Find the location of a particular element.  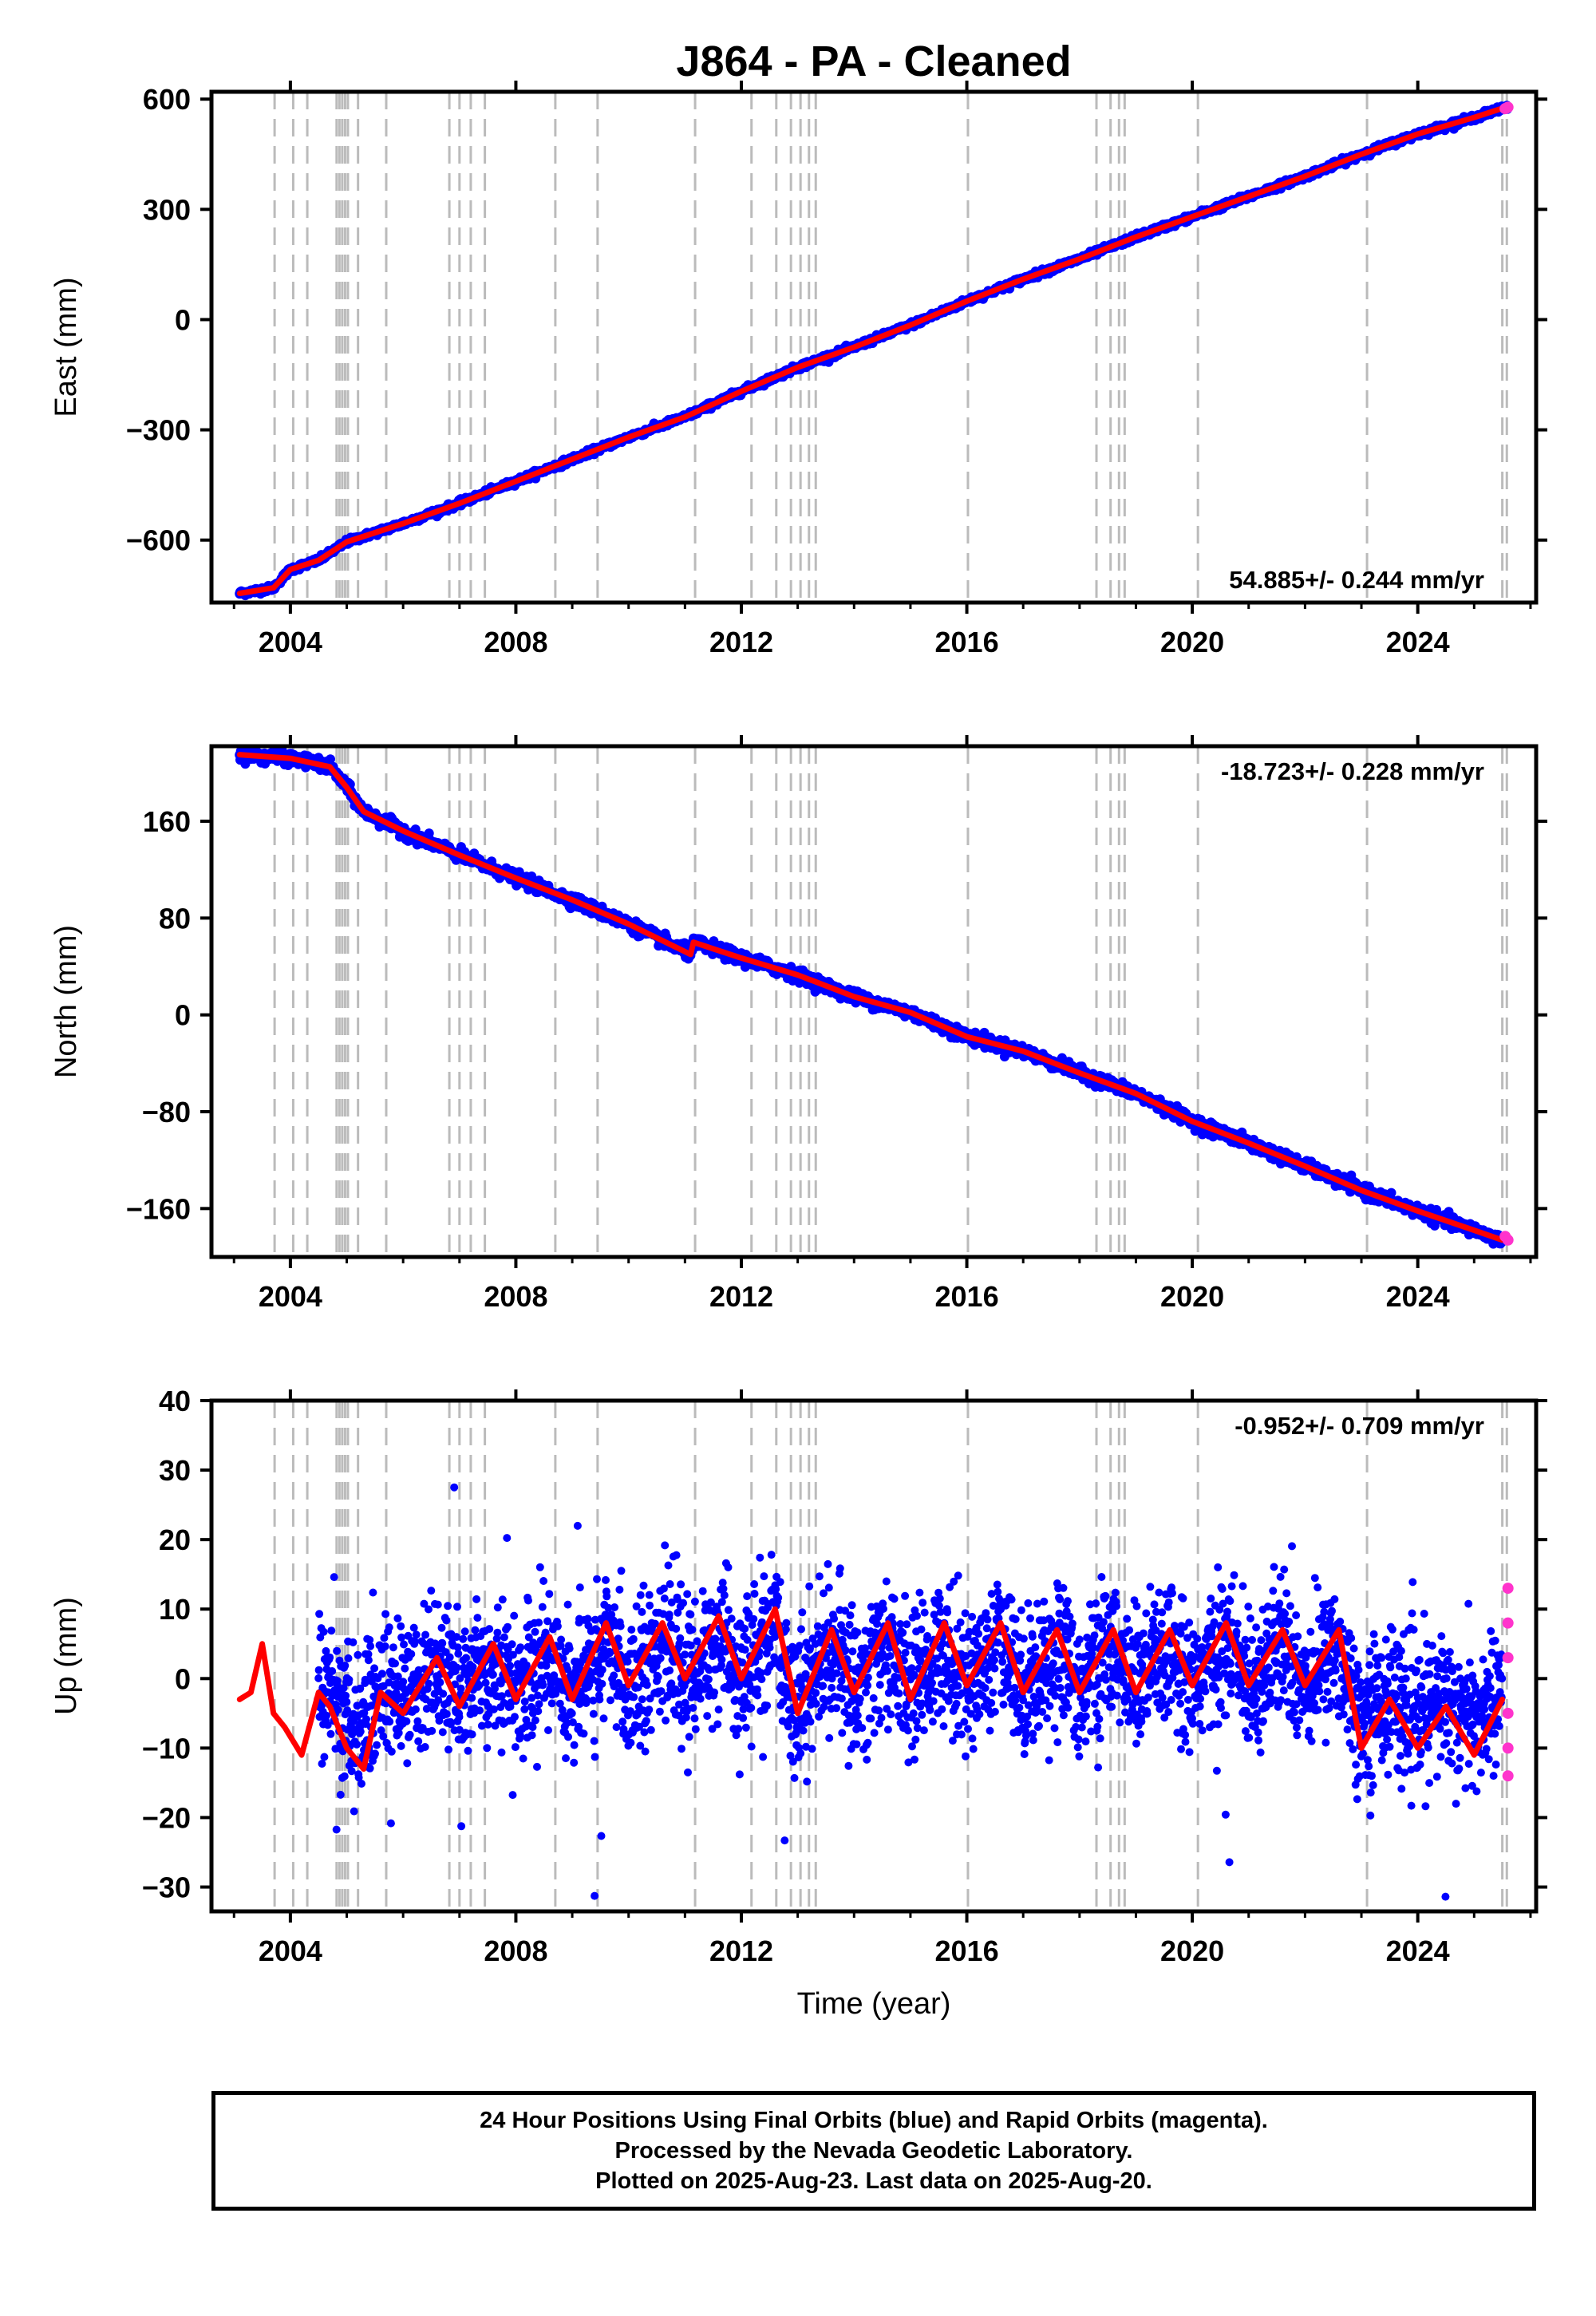

final-orbit-points-up is located at coordinates (910, 1692).